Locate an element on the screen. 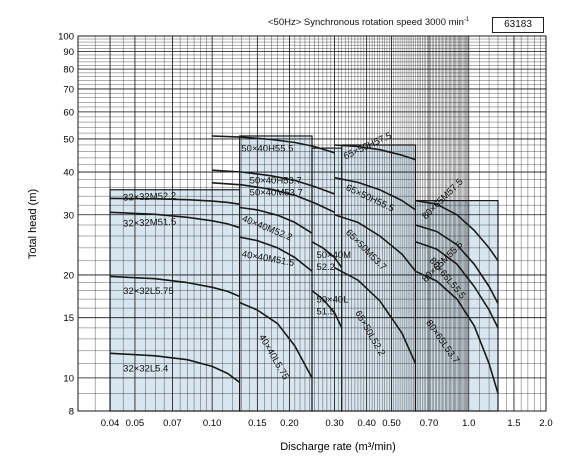 The image size is (562, 458). curve-label: 32×32M52.2 is located at coordinates (149, 197).